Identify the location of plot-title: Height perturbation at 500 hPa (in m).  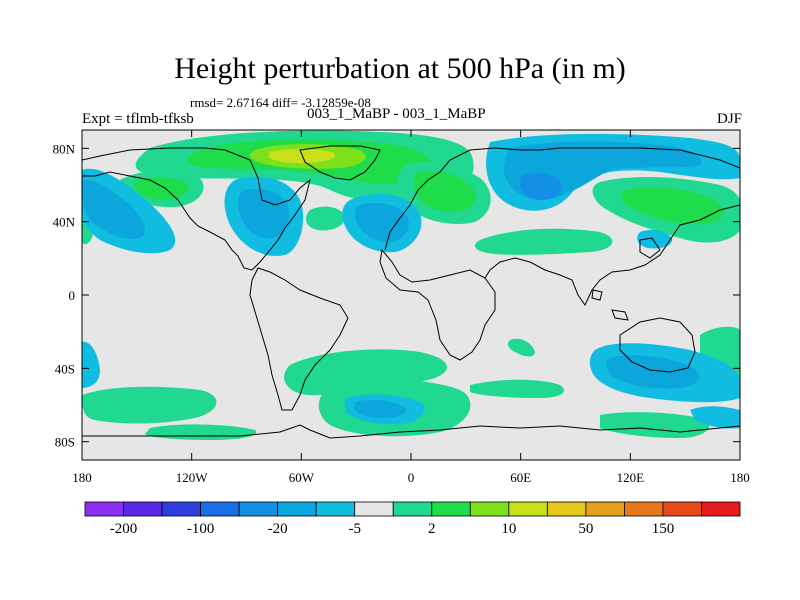
(400, 68).